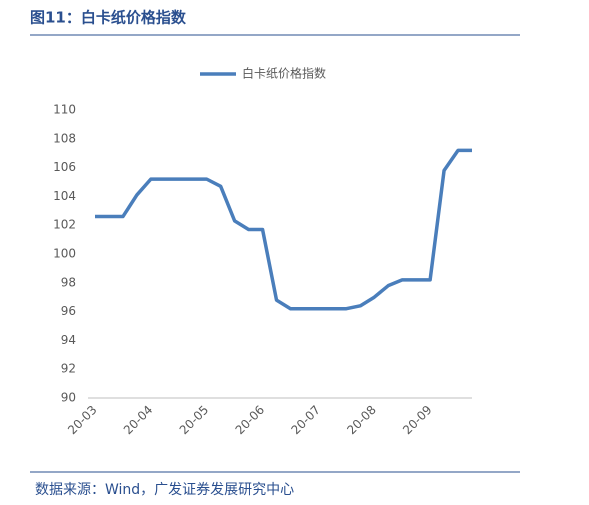 Image resolution: width=589 pixels, height=505 pixels. Describe the element at coordinates (64, 254) in the screenshot. I see `y-tick-label: 100` at that location.